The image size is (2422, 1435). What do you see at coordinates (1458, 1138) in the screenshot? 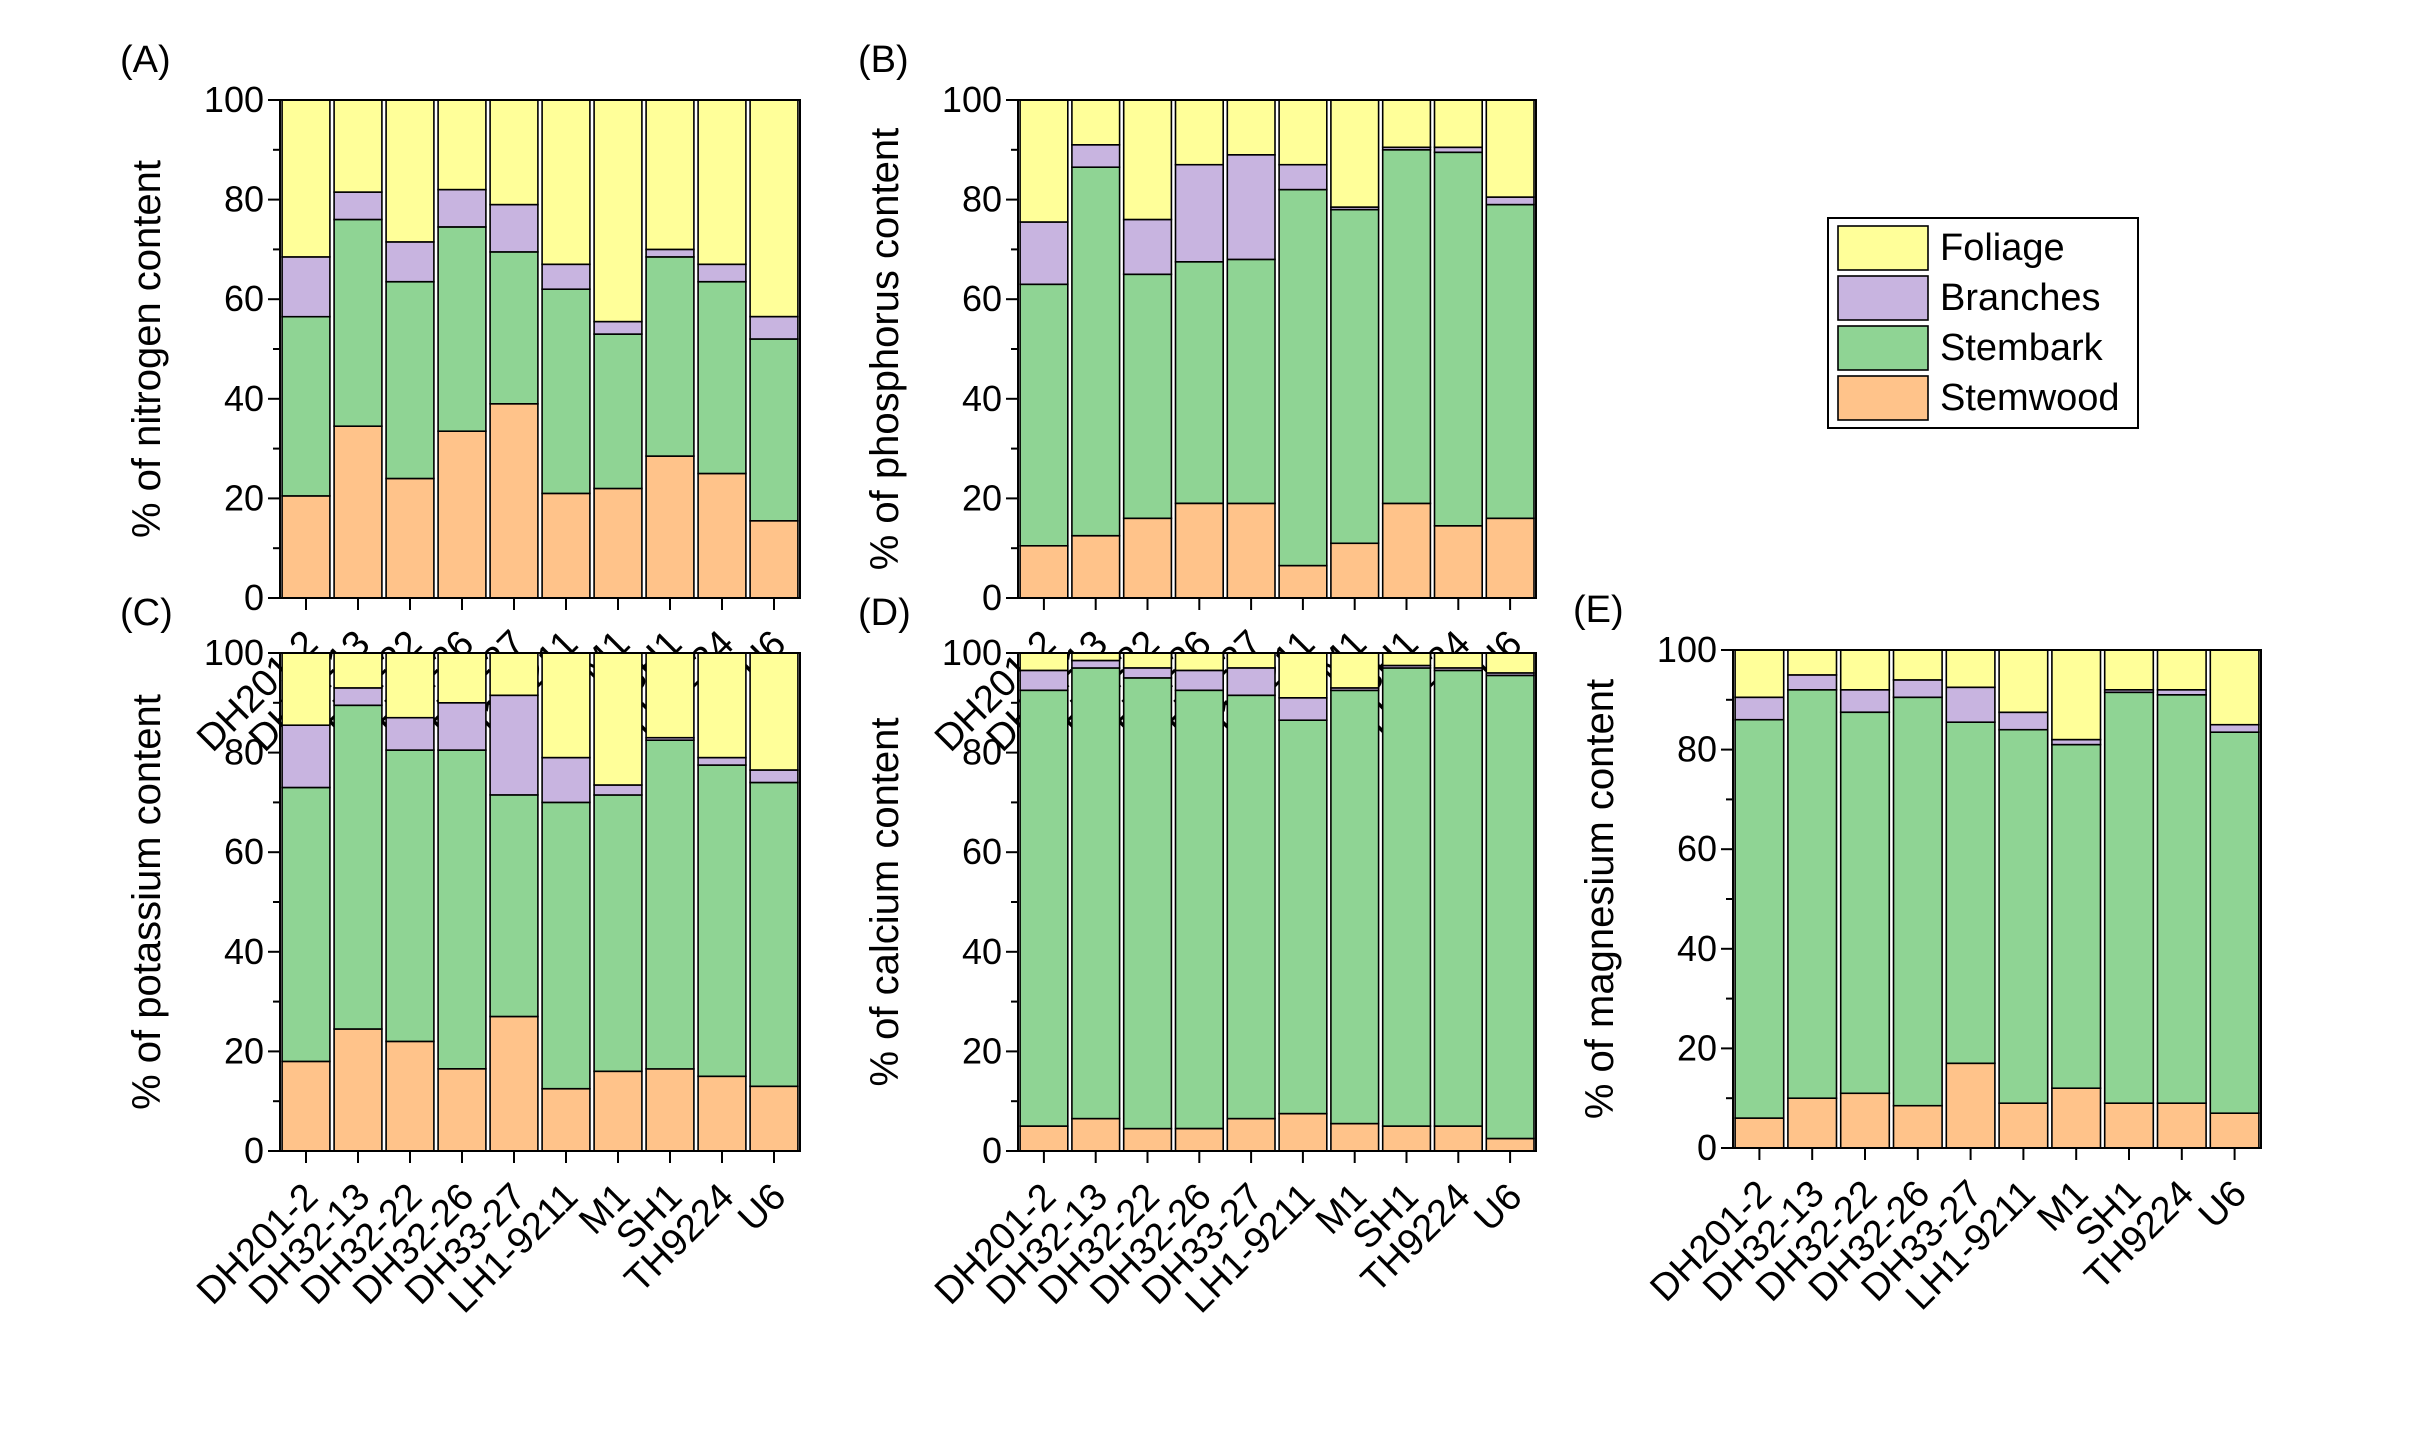
I see `bar-stemwood-th9224` at bounding box center [1458, 1138].